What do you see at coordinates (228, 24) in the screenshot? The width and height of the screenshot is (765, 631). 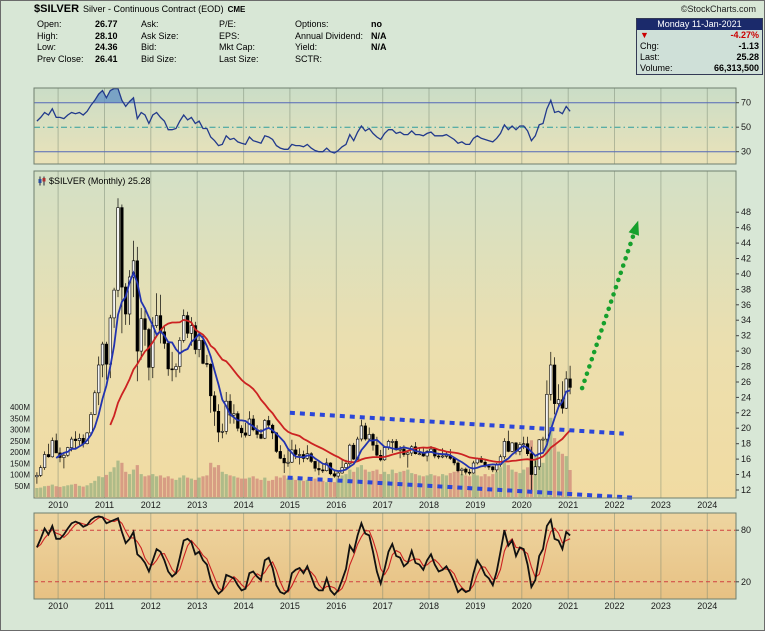 I see `quote-field-label: P/E:` at bounding box center [228, 24].